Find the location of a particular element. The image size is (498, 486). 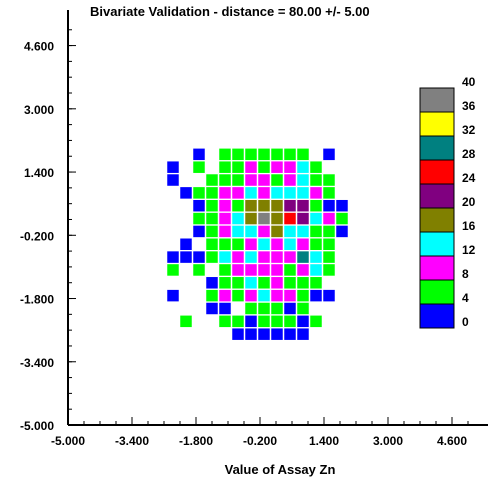

x-tick-label: 4.600 is located at coordinates (452, 441).